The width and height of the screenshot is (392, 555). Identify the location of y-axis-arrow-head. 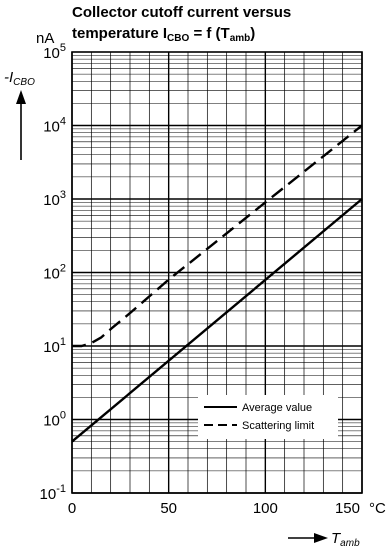
(21, 97).